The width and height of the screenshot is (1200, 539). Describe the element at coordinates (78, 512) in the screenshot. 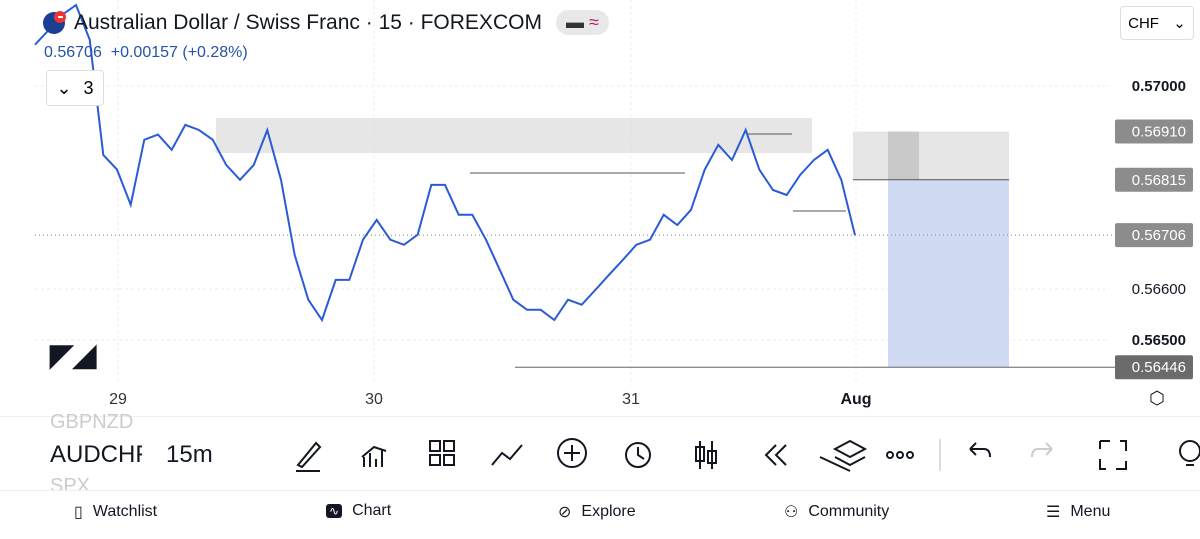

I see `nav-icon: ▯` at that location.